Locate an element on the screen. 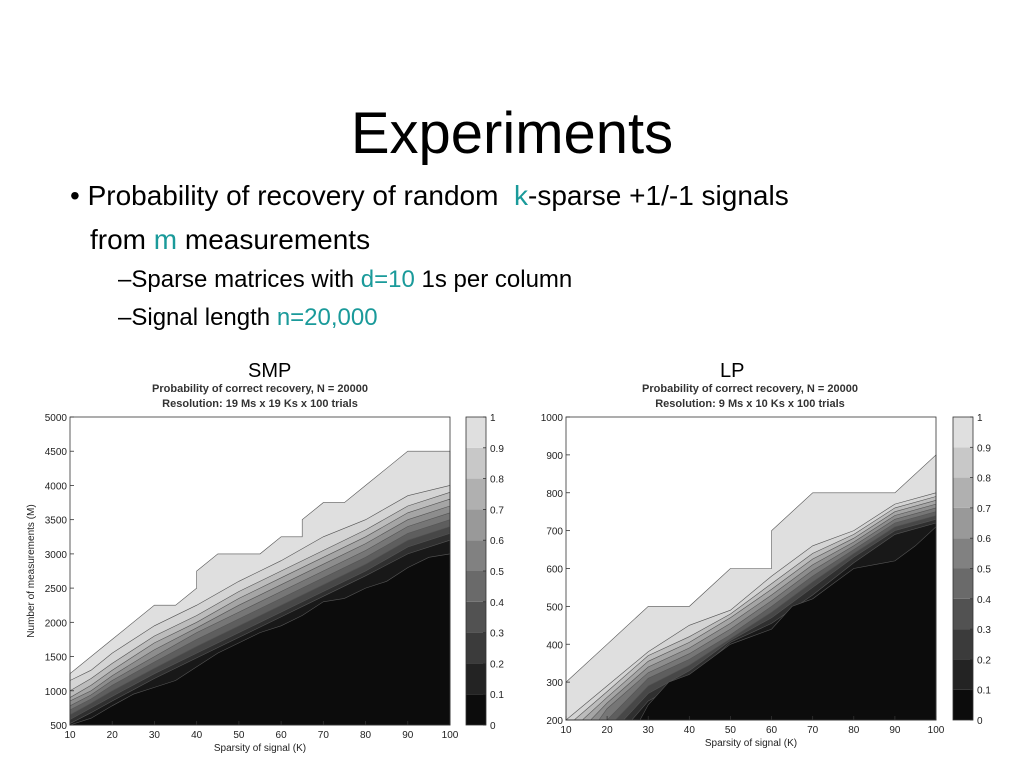  contour-region is located at coordinates (751, 623).